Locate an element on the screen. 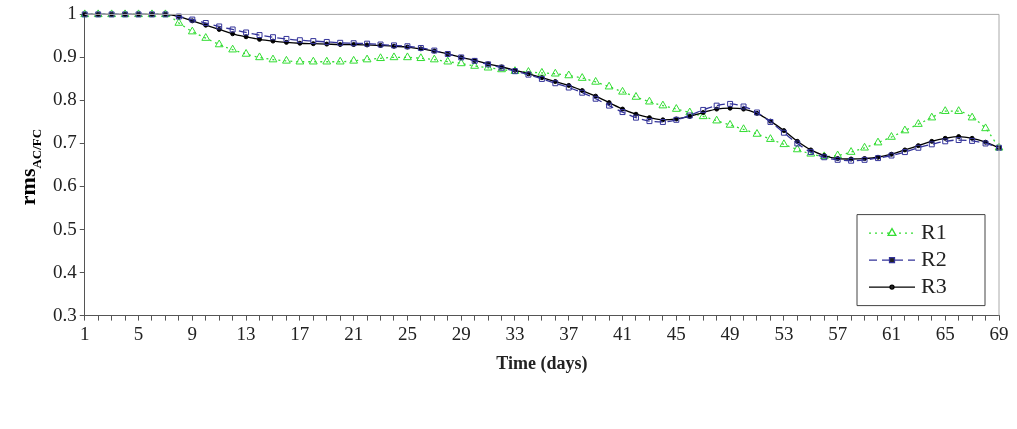  x-tick-label: 53 is located at coordinates (784, 333).